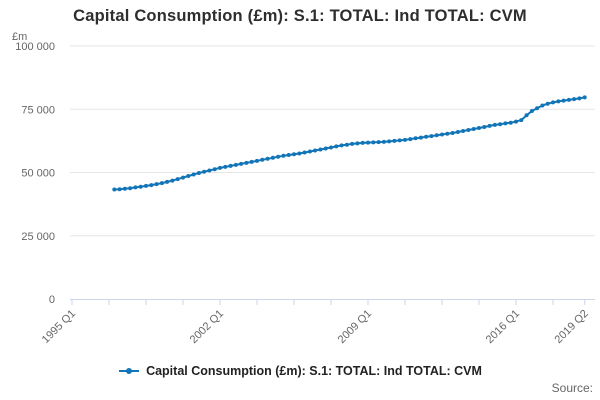  What do you see at coordinates (52, 300) in the screenshot?
I see `y-tick-label: 0` at bounding box center [52, 300].